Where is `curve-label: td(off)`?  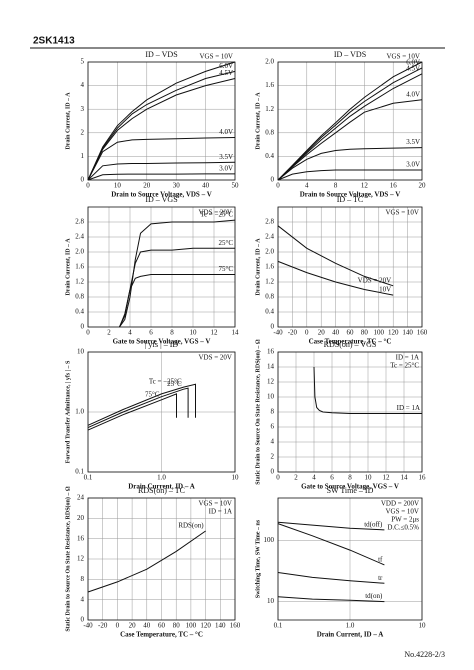 curve-label: td(off) is located at coordinates (373, 525).